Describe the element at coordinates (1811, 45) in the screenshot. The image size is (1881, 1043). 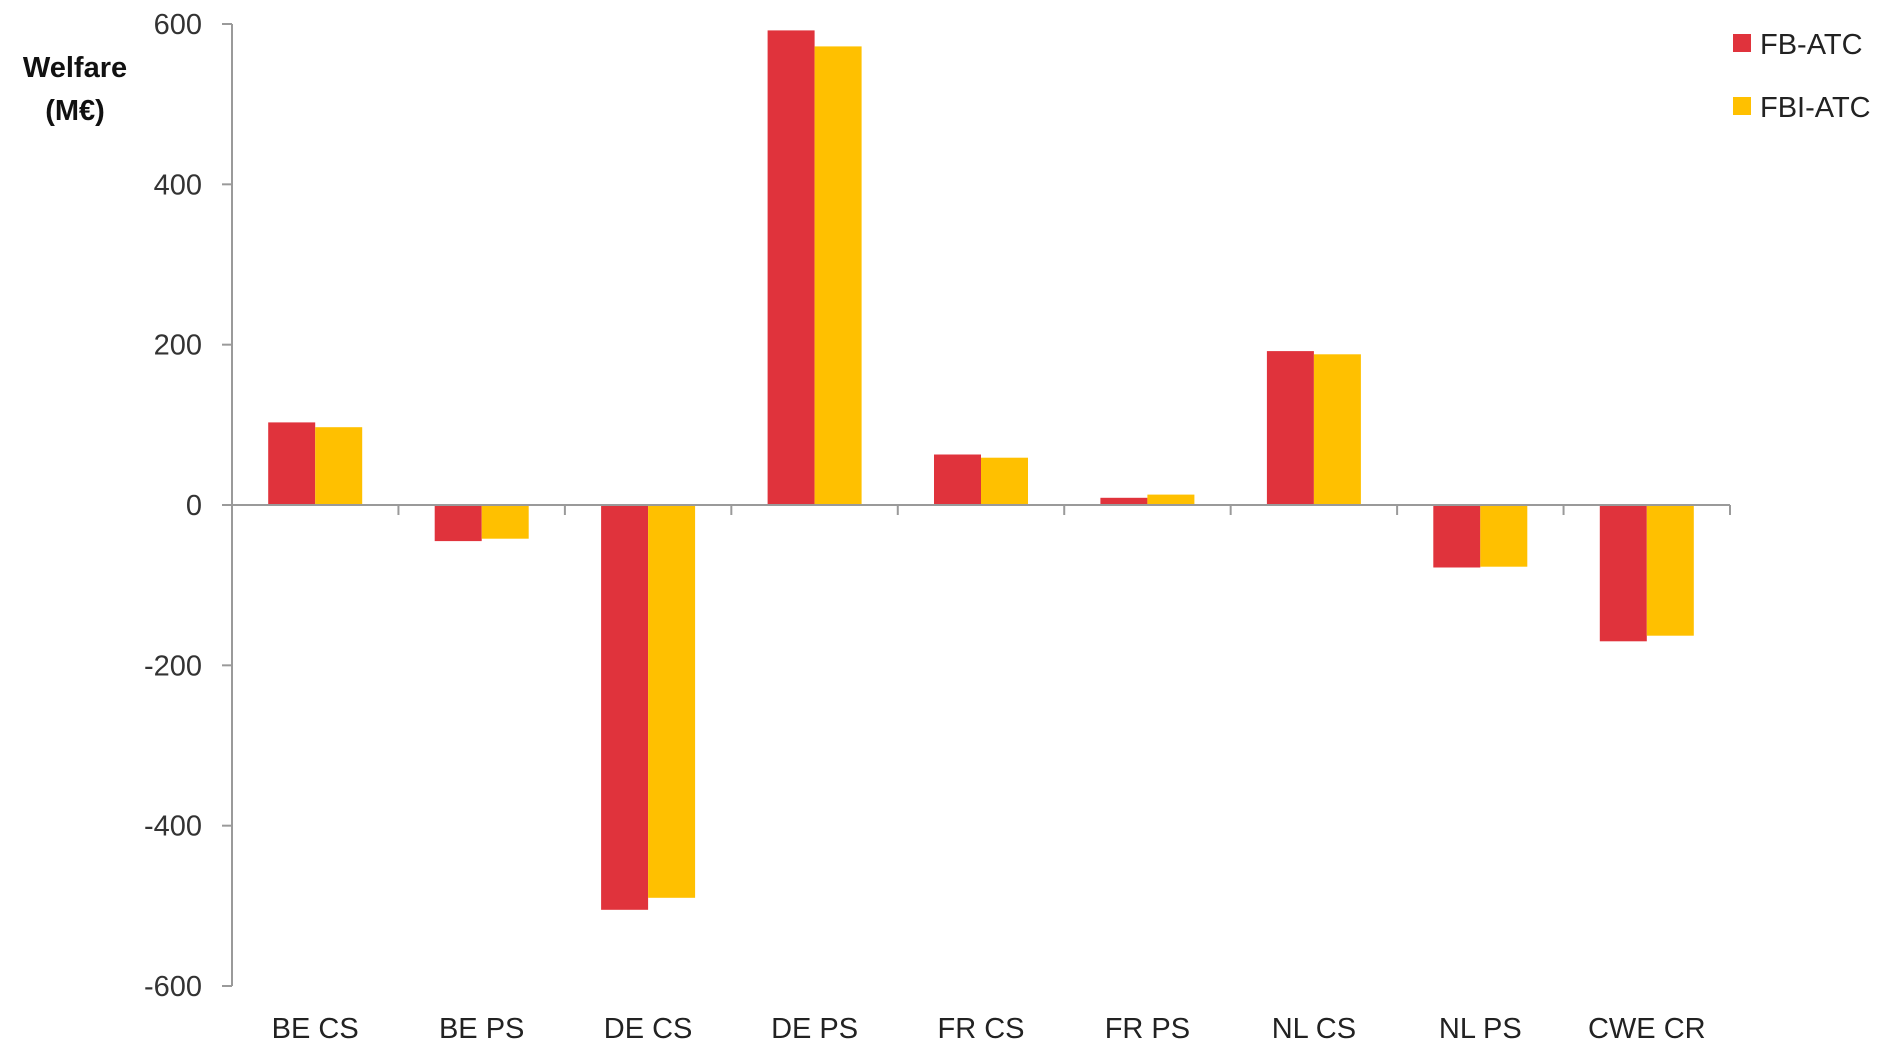
I see `legend-label: FB-ATC` at that location.